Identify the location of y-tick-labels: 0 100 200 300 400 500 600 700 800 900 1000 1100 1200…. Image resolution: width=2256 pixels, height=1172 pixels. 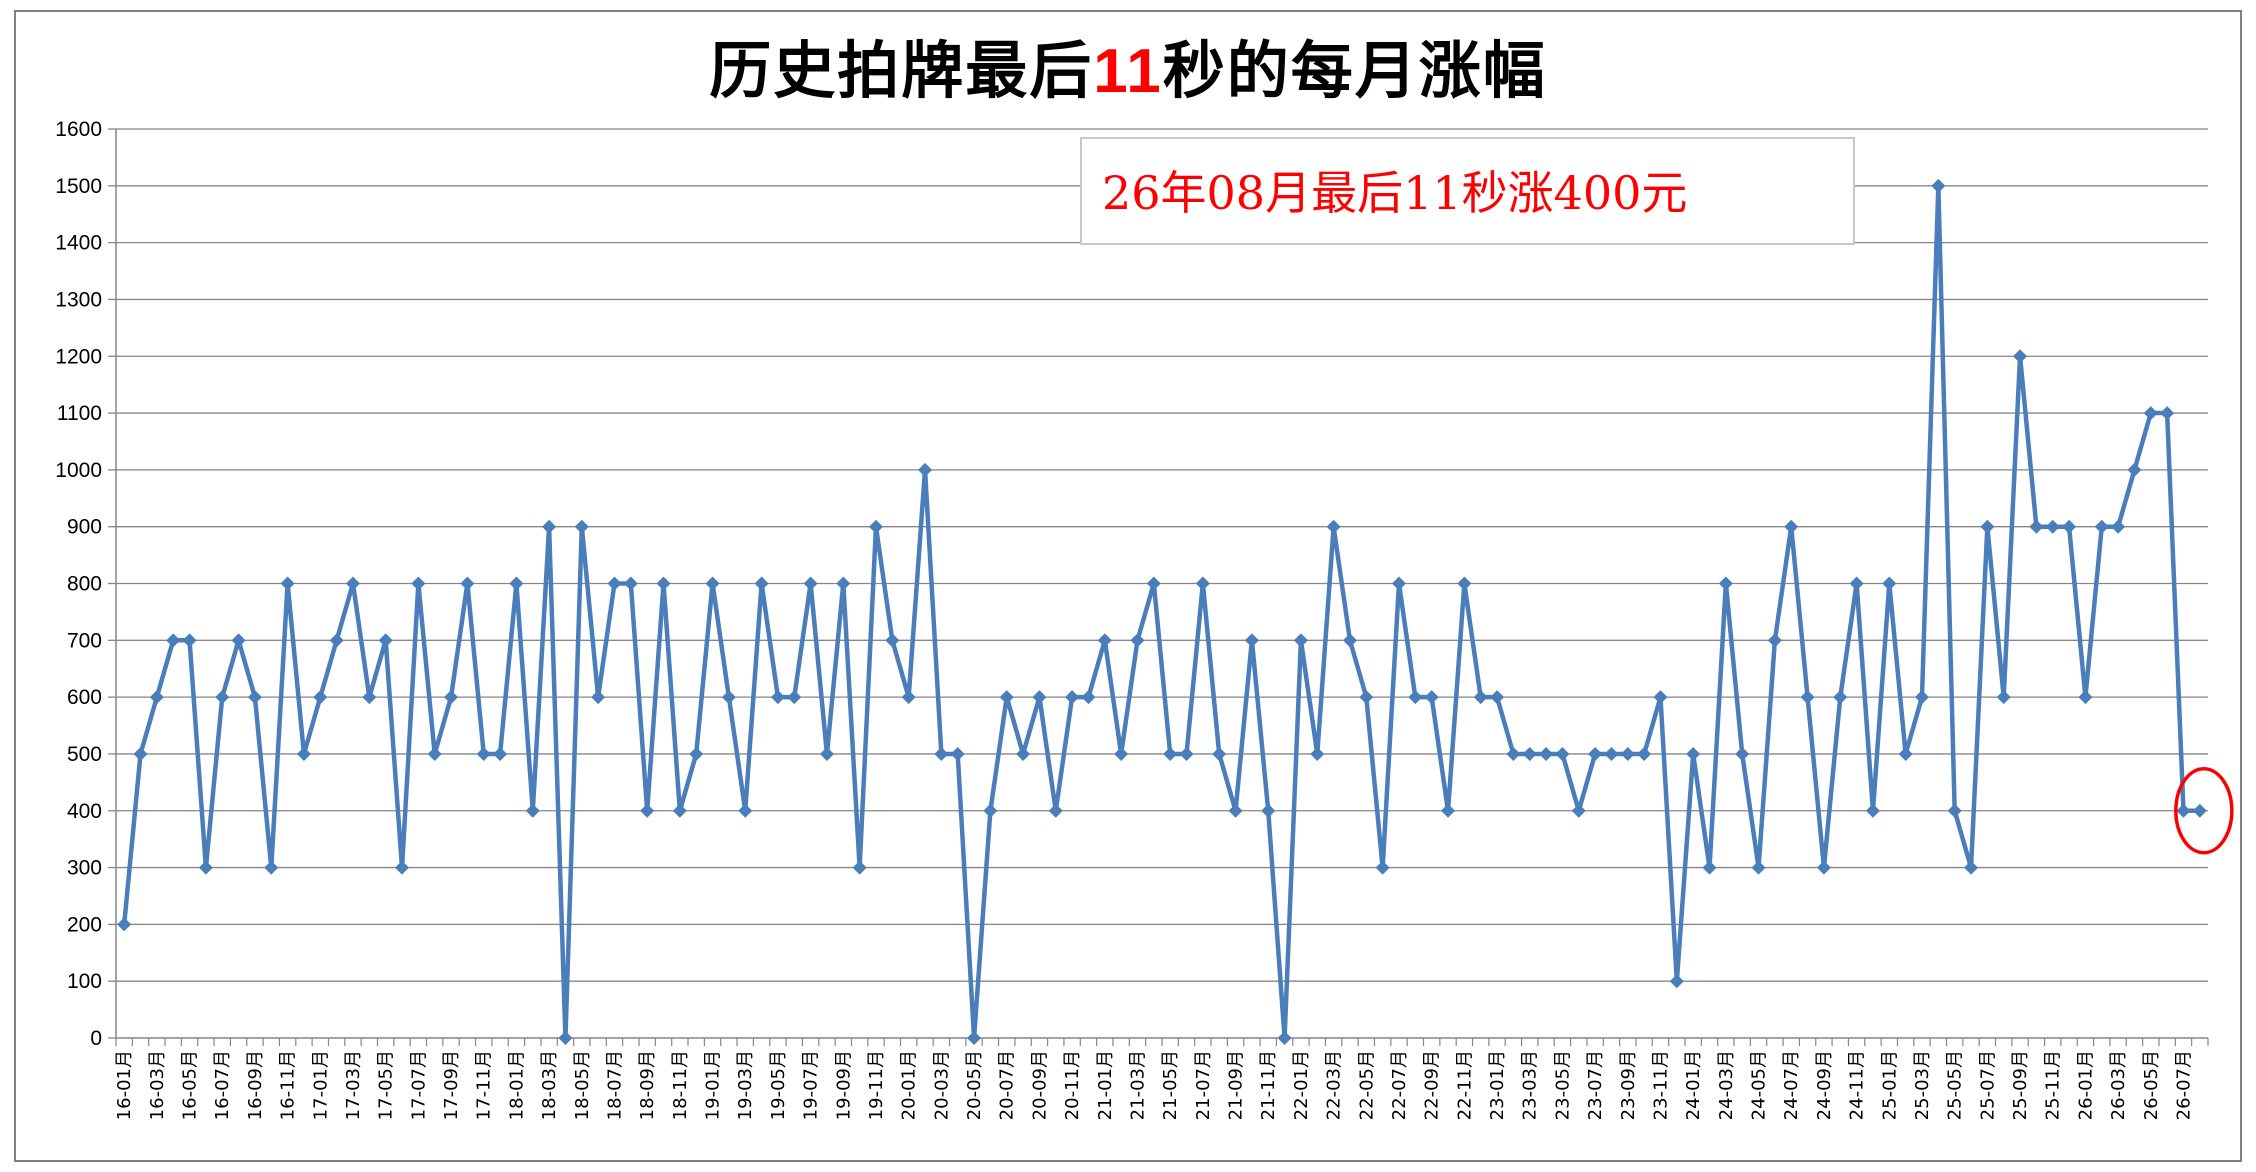
(78, 584).